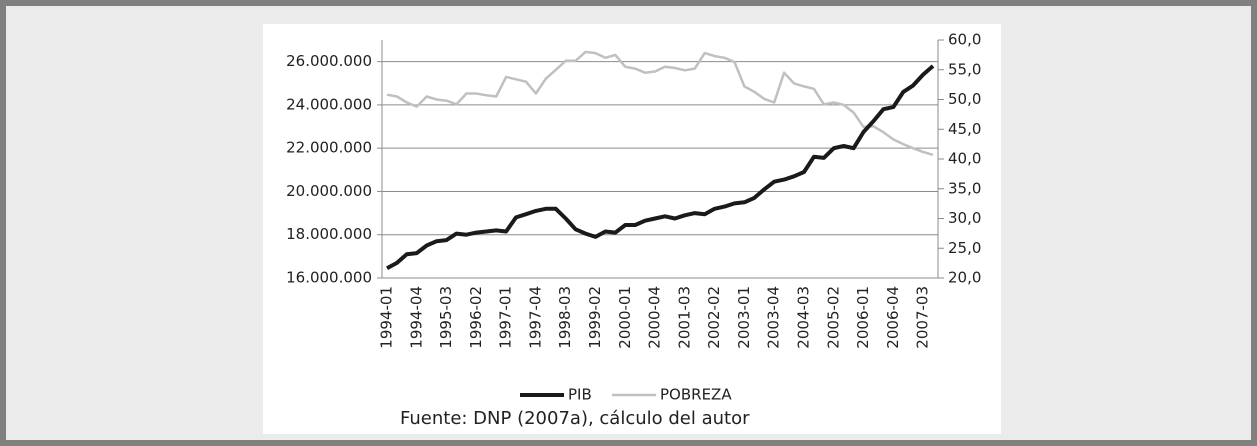 The width and height of the screenshot is (1257, 446). I want to click on x-tick-label: 1999-02, so click(595, 317).